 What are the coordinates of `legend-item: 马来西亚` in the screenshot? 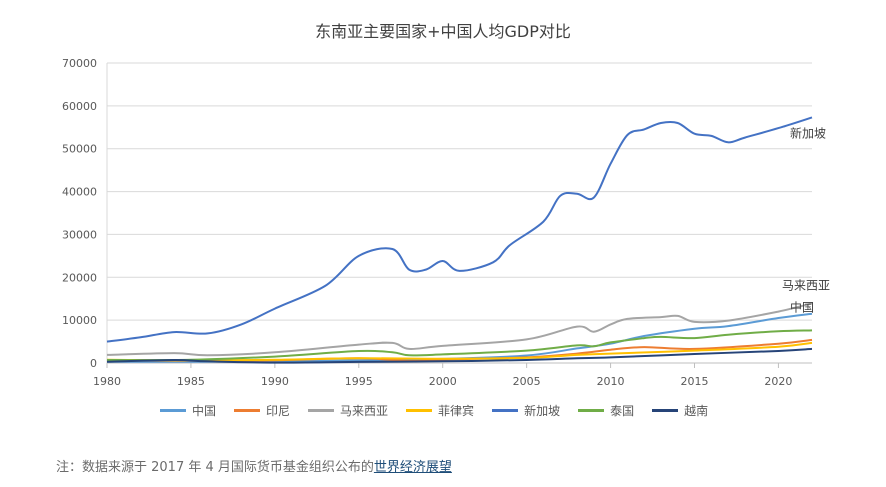 It's located at (348, 410).